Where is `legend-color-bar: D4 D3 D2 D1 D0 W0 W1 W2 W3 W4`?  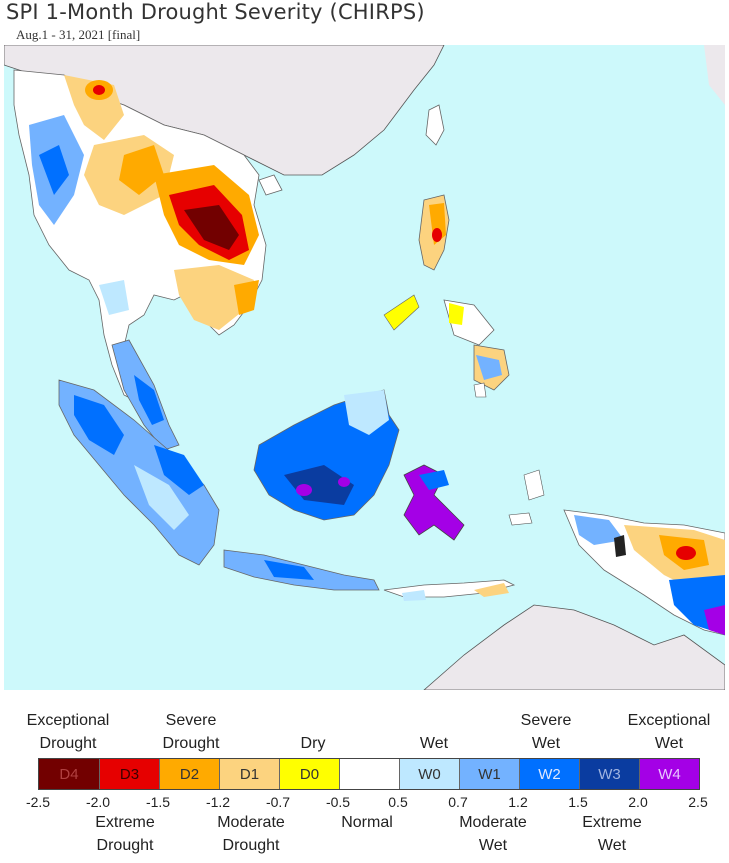
legend-color-bar: D4 D3 D2 D1 D0 W0 W1 W2 W3 W4 is located at coordinates (369, 774).